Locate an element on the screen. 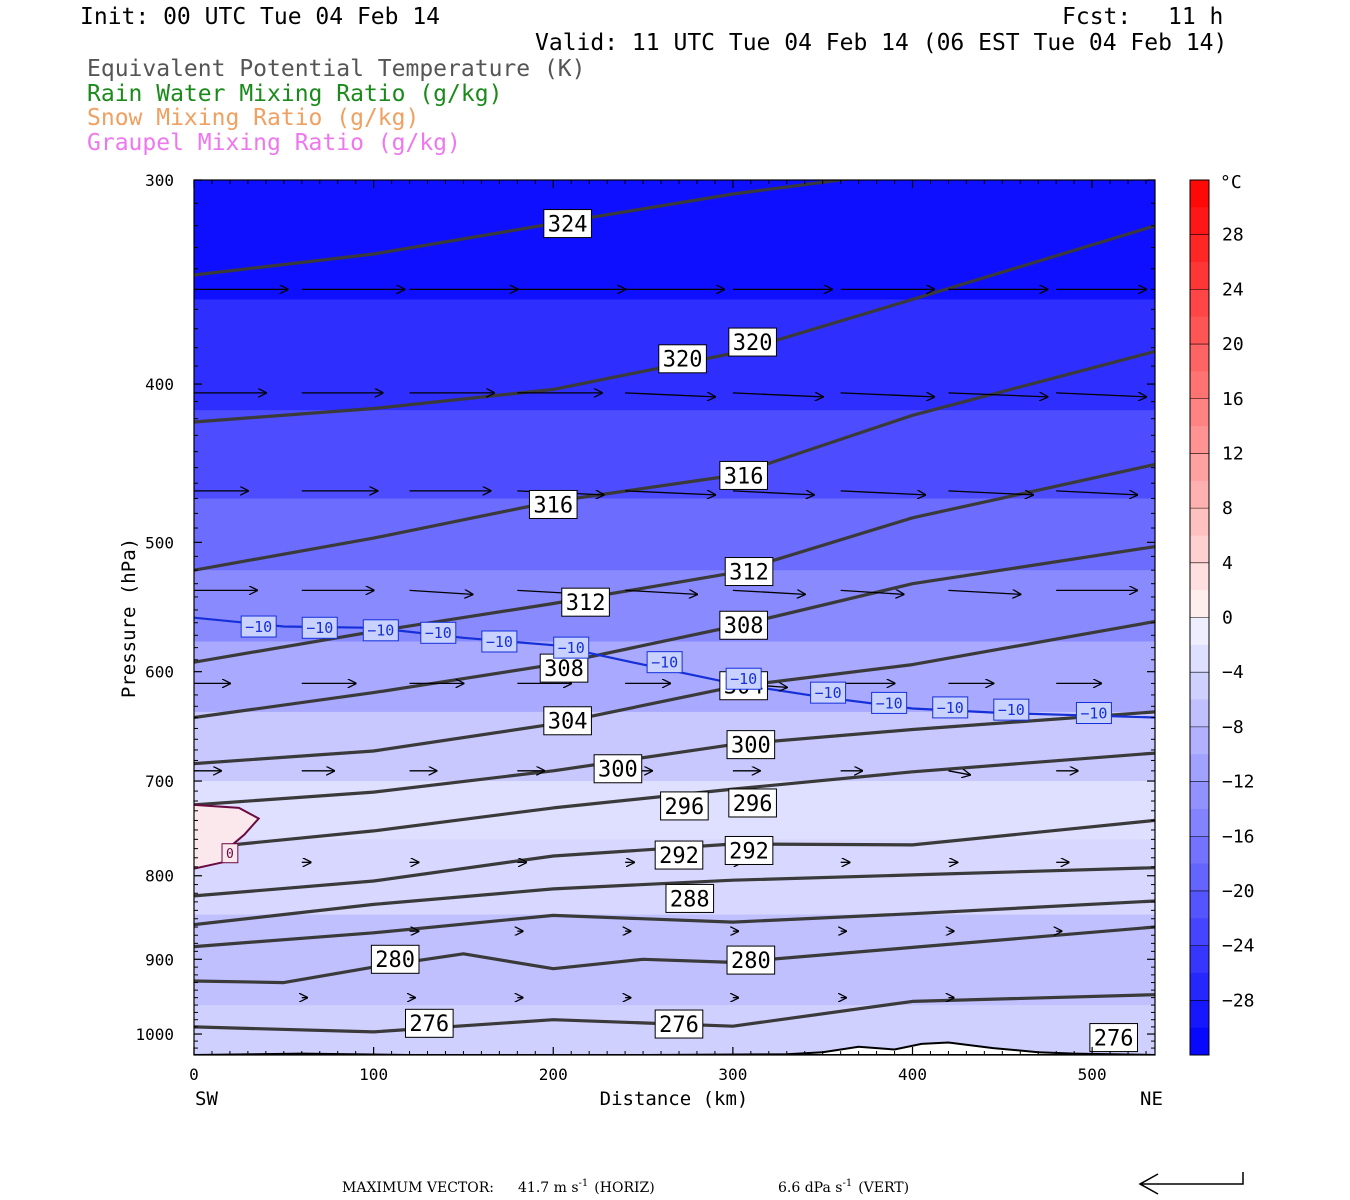 The image size is (1350, 1200). theta-e-label-text: 324 is located at coordinates (568, 224).